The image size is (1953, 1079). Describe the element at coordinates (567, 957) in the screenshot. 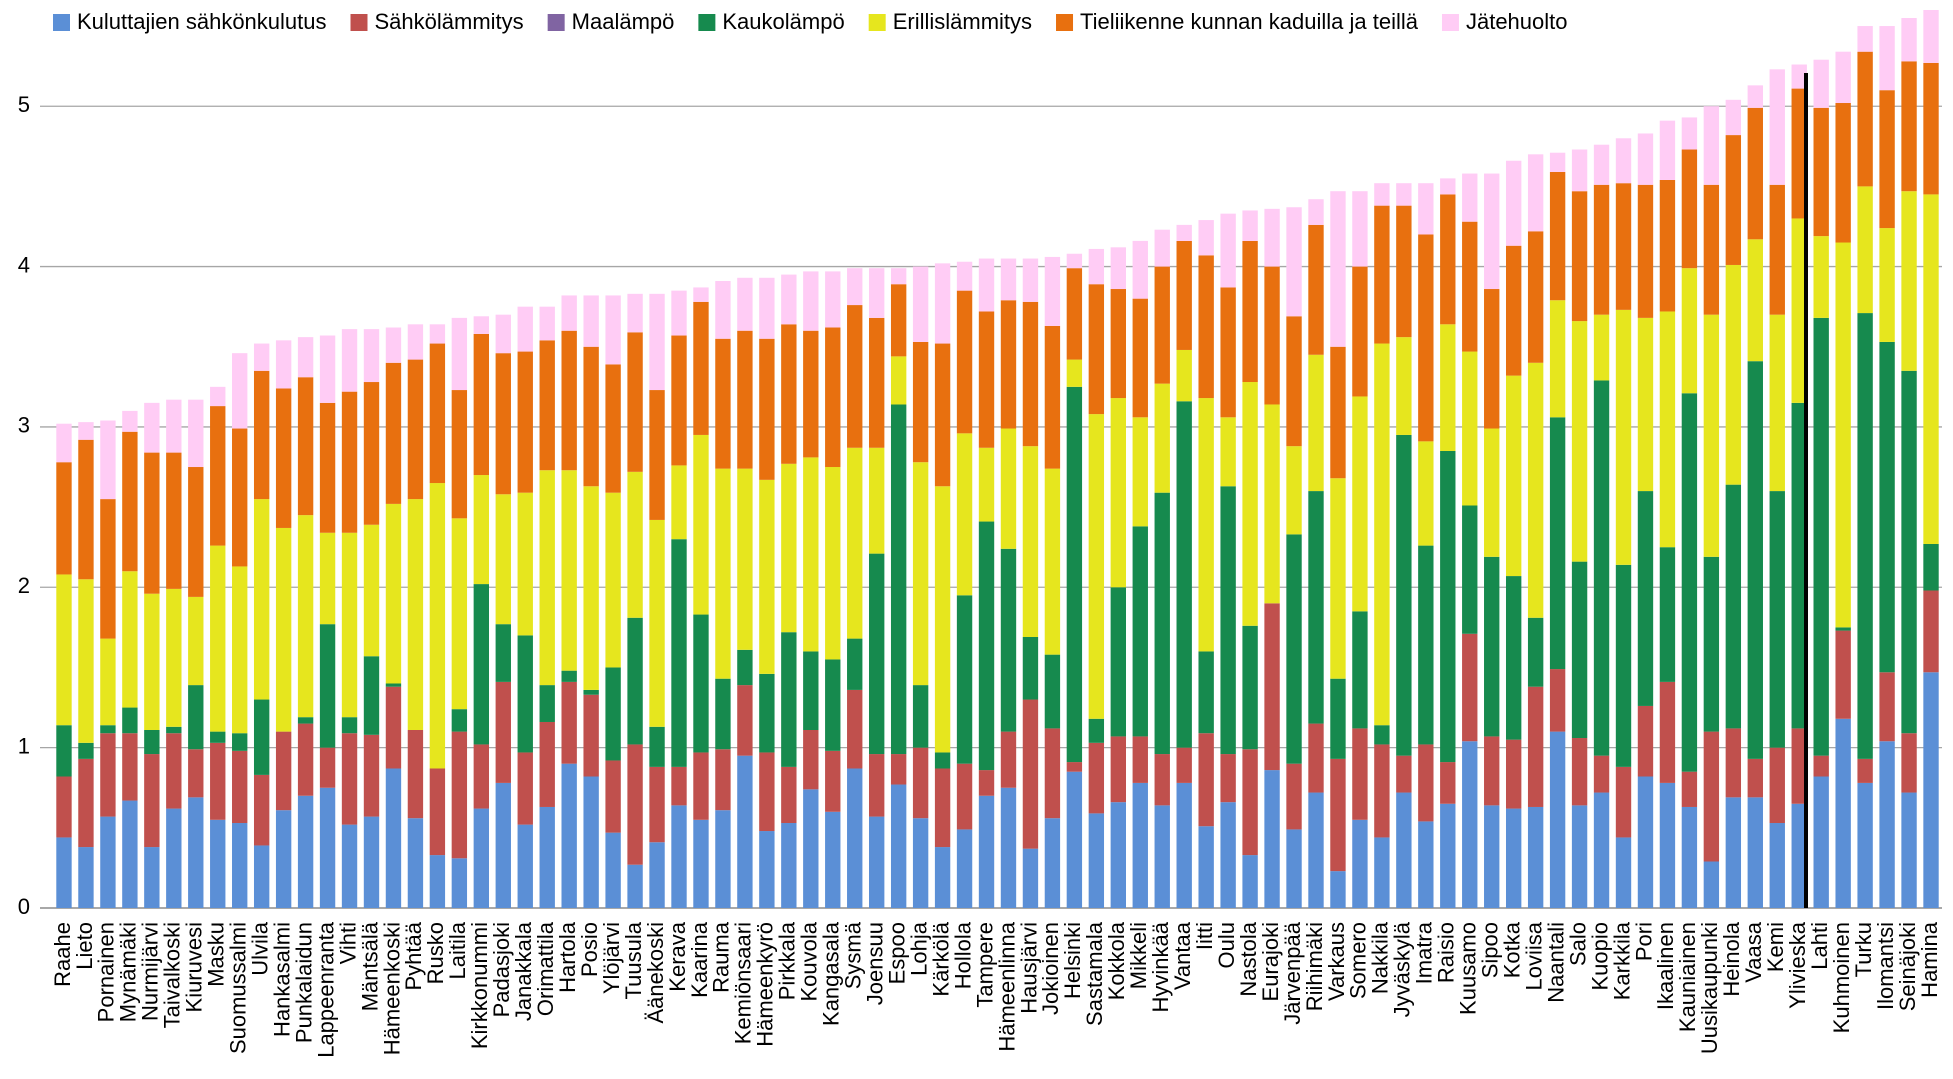

I see `x-tick-label: Hartola` at that location.